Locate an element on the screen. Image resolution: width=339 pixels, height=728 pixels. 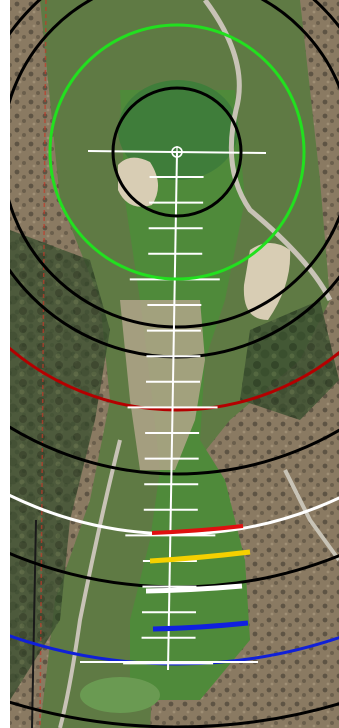
tee-marker-yellow is located at coordinates (200, 556).